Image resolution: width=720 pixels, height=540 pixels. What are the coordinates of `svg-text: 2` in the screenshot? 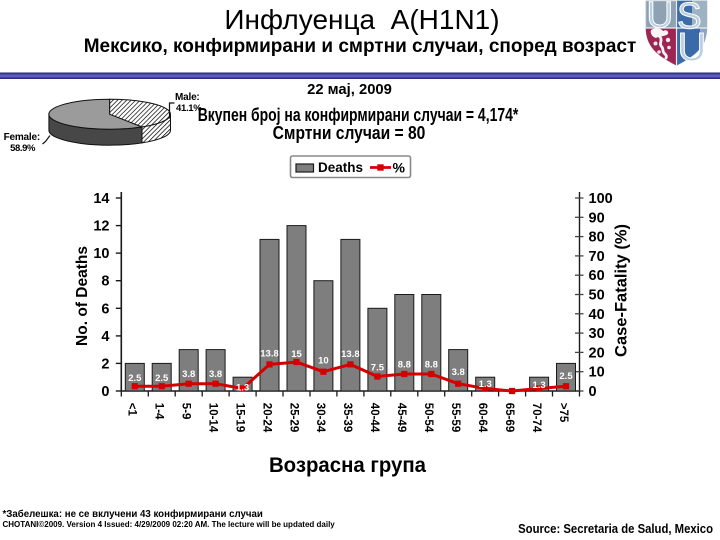 It's located at (105, 364).